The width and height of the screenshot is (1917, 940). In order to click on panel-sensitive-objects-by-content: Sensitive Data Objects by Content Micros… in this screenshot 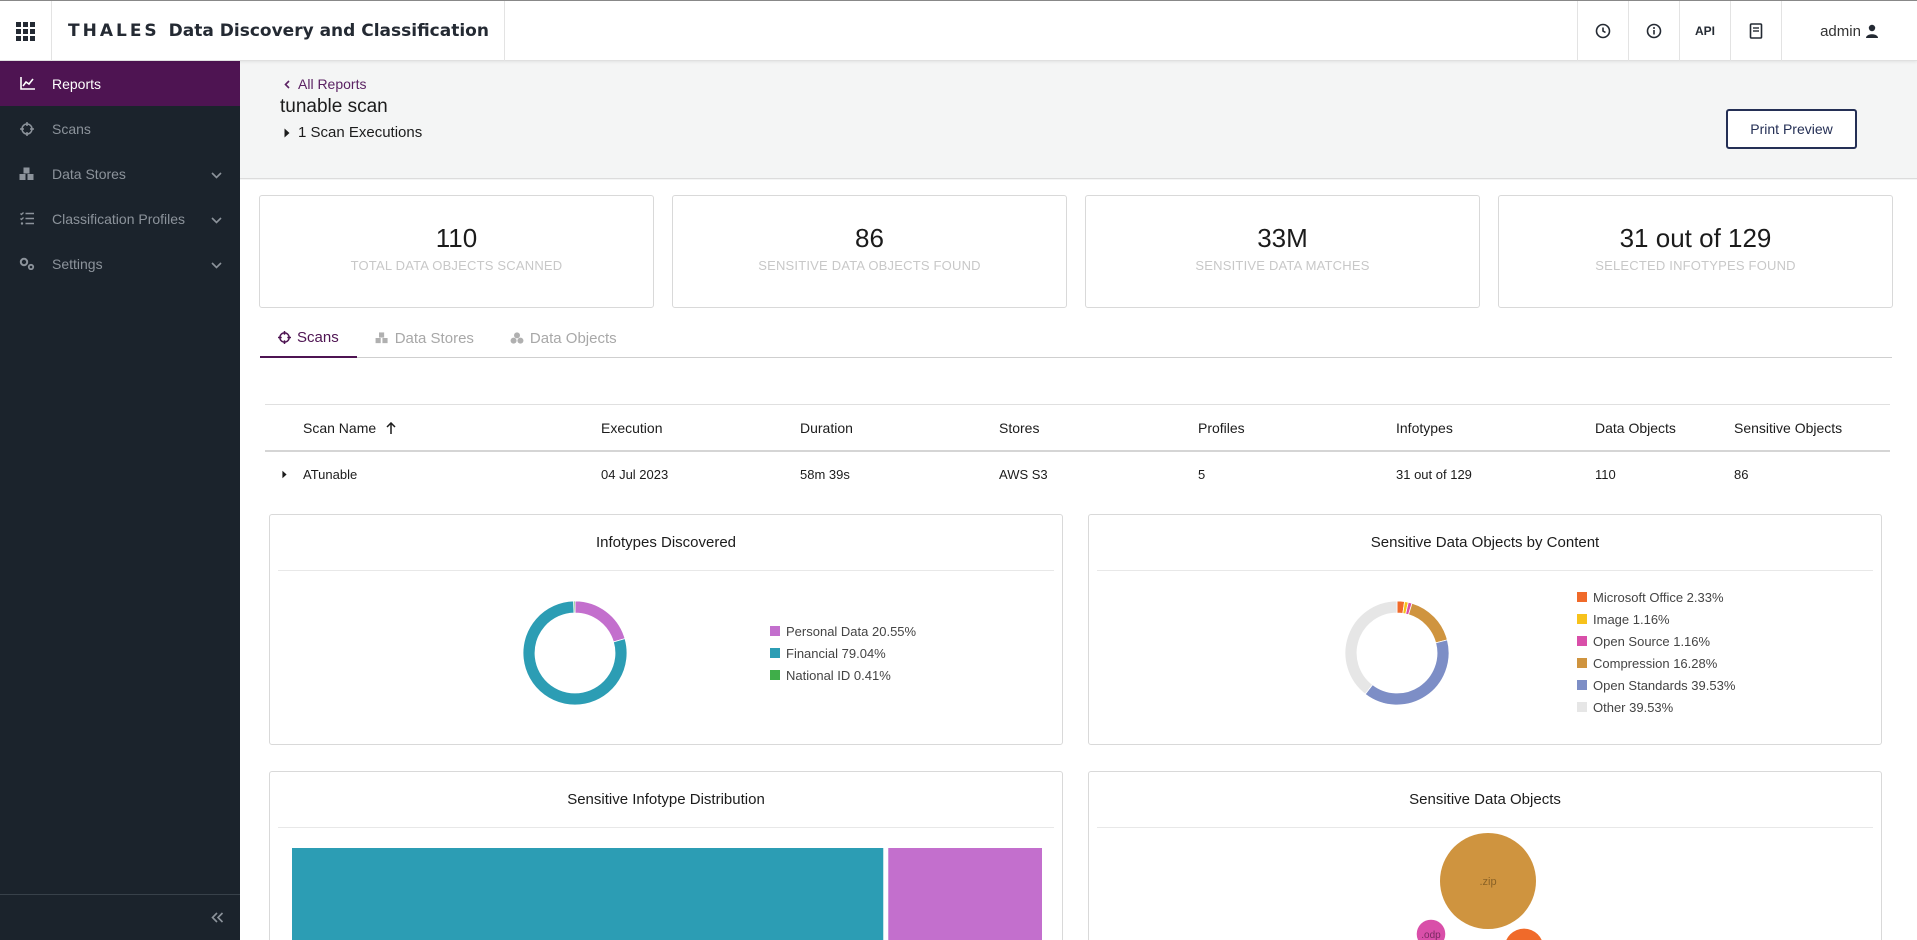, I will do `click(1485, 629)`.